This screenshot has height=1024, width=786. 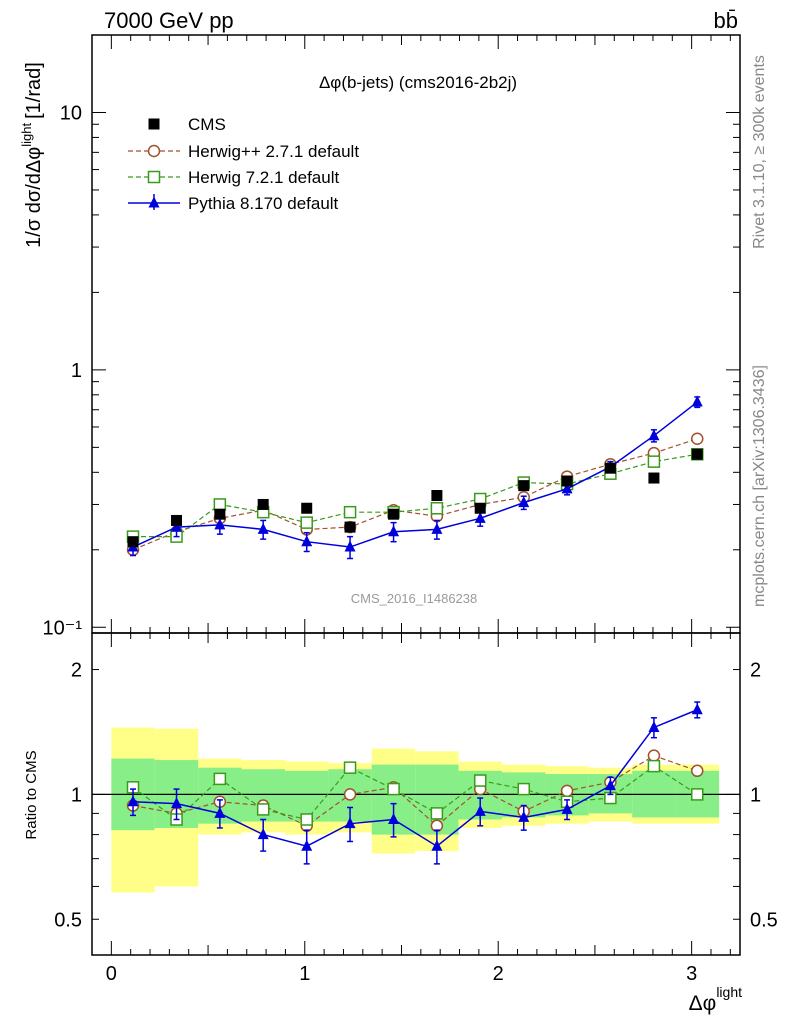 What do you see at coordinates (31, 794) in the screenshot?
I see `ratio-y-axis-label: Ratio to CMS` at bounding box center [31, 794].